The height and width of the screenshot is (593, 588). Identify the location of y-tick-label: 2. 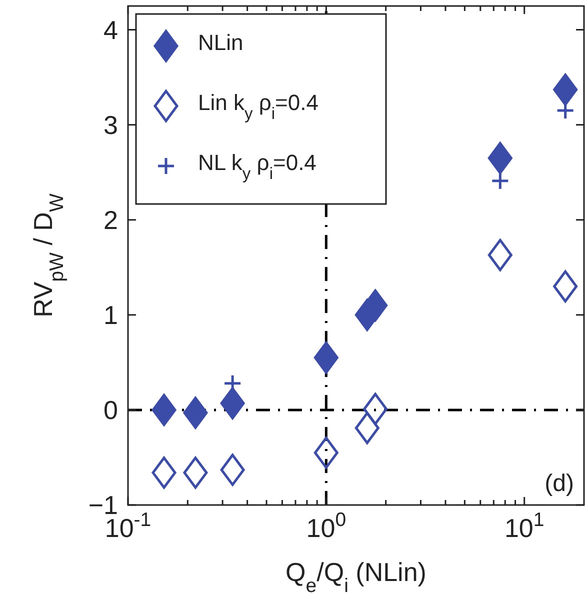
(111, 219).